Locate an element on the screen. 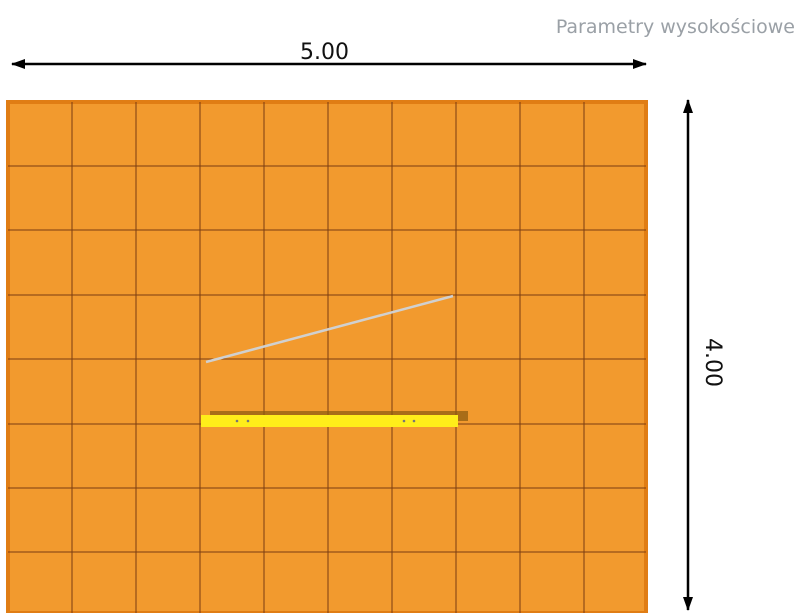 The width and height of the screenshot is (807, 613). beam is located at coordinates (329, 421).